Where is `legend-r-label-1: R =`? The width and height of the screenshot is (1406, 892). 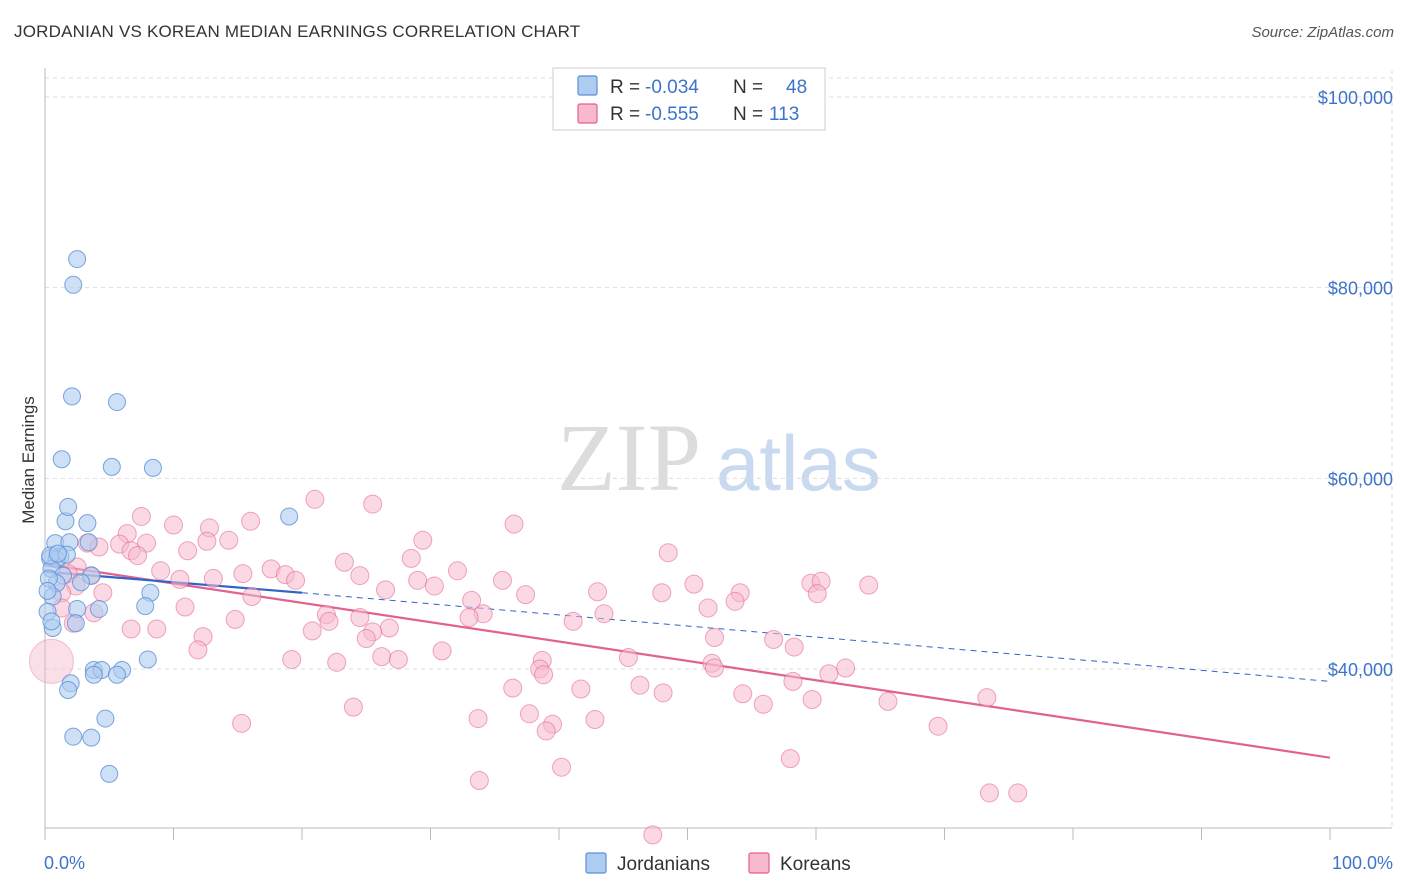
legend-r-label-1: R = is located at coordinates (625, 87).